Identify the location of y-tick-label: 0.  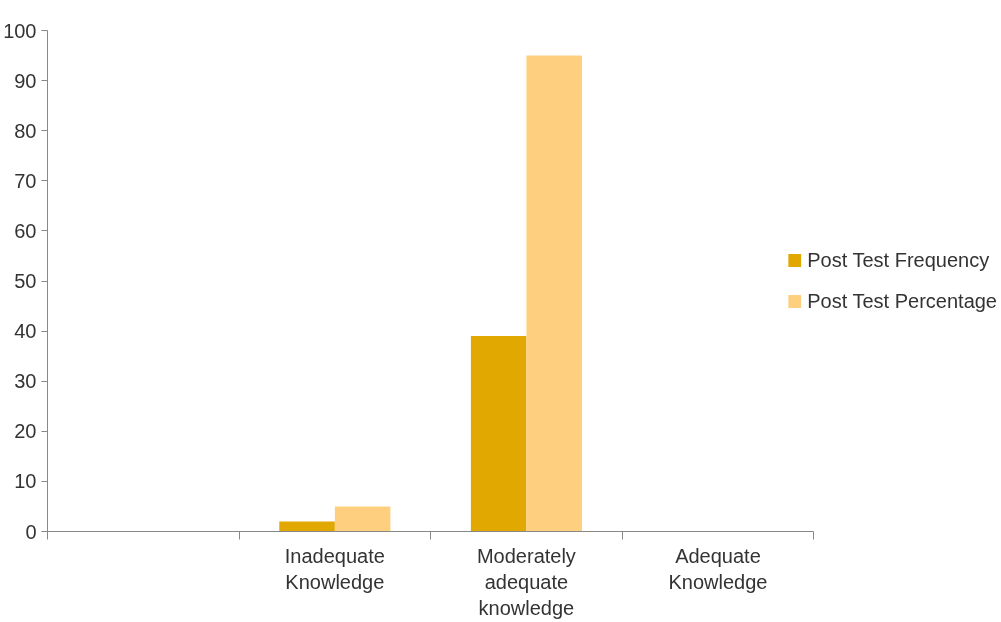
(31, 531).